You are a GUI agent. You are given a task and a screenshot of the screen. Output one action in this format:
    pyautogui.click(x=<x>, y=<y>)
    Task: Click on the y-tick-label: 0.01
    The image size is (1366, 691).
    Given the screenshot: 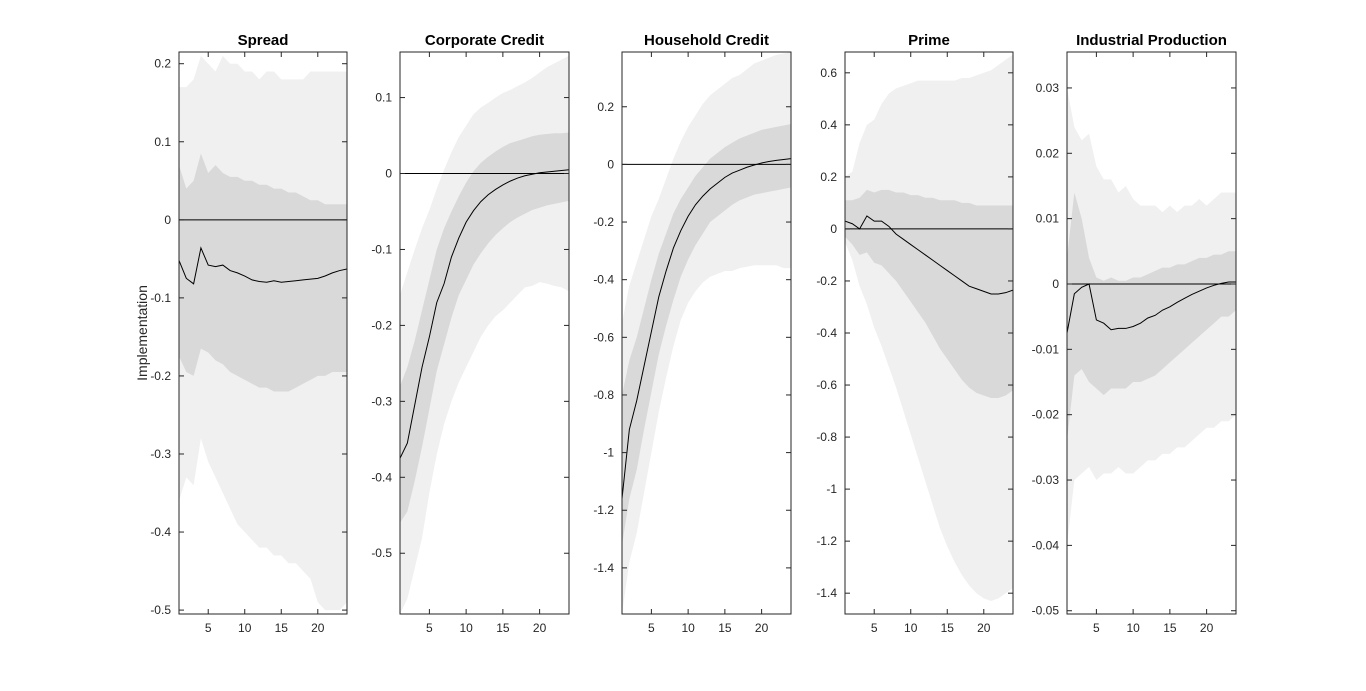 What is the action you would take?
    pyautogui.click(x=1048, y=219)
    